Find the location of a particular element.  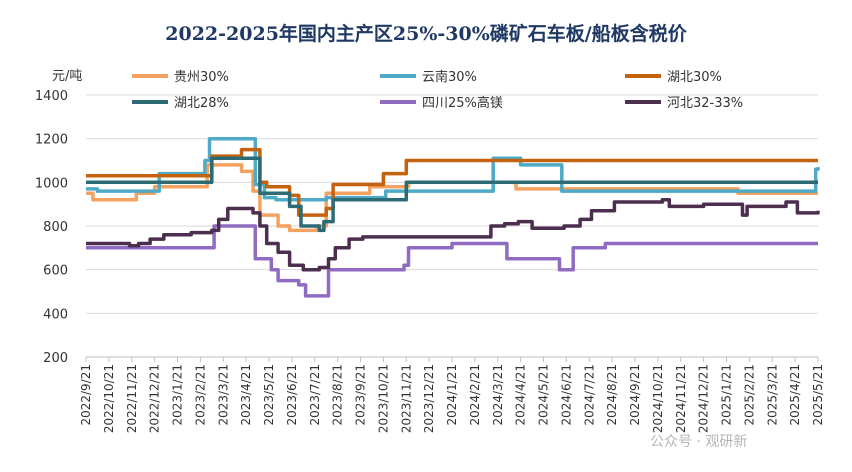

y-tick-label: 1200 is located at coordinates (51, 140).